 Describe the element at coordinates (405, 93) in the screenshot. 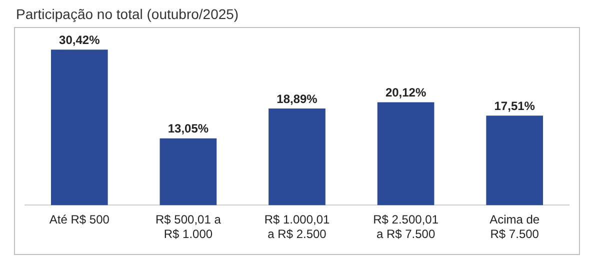

I see `data-label: 20,12%` at that location.